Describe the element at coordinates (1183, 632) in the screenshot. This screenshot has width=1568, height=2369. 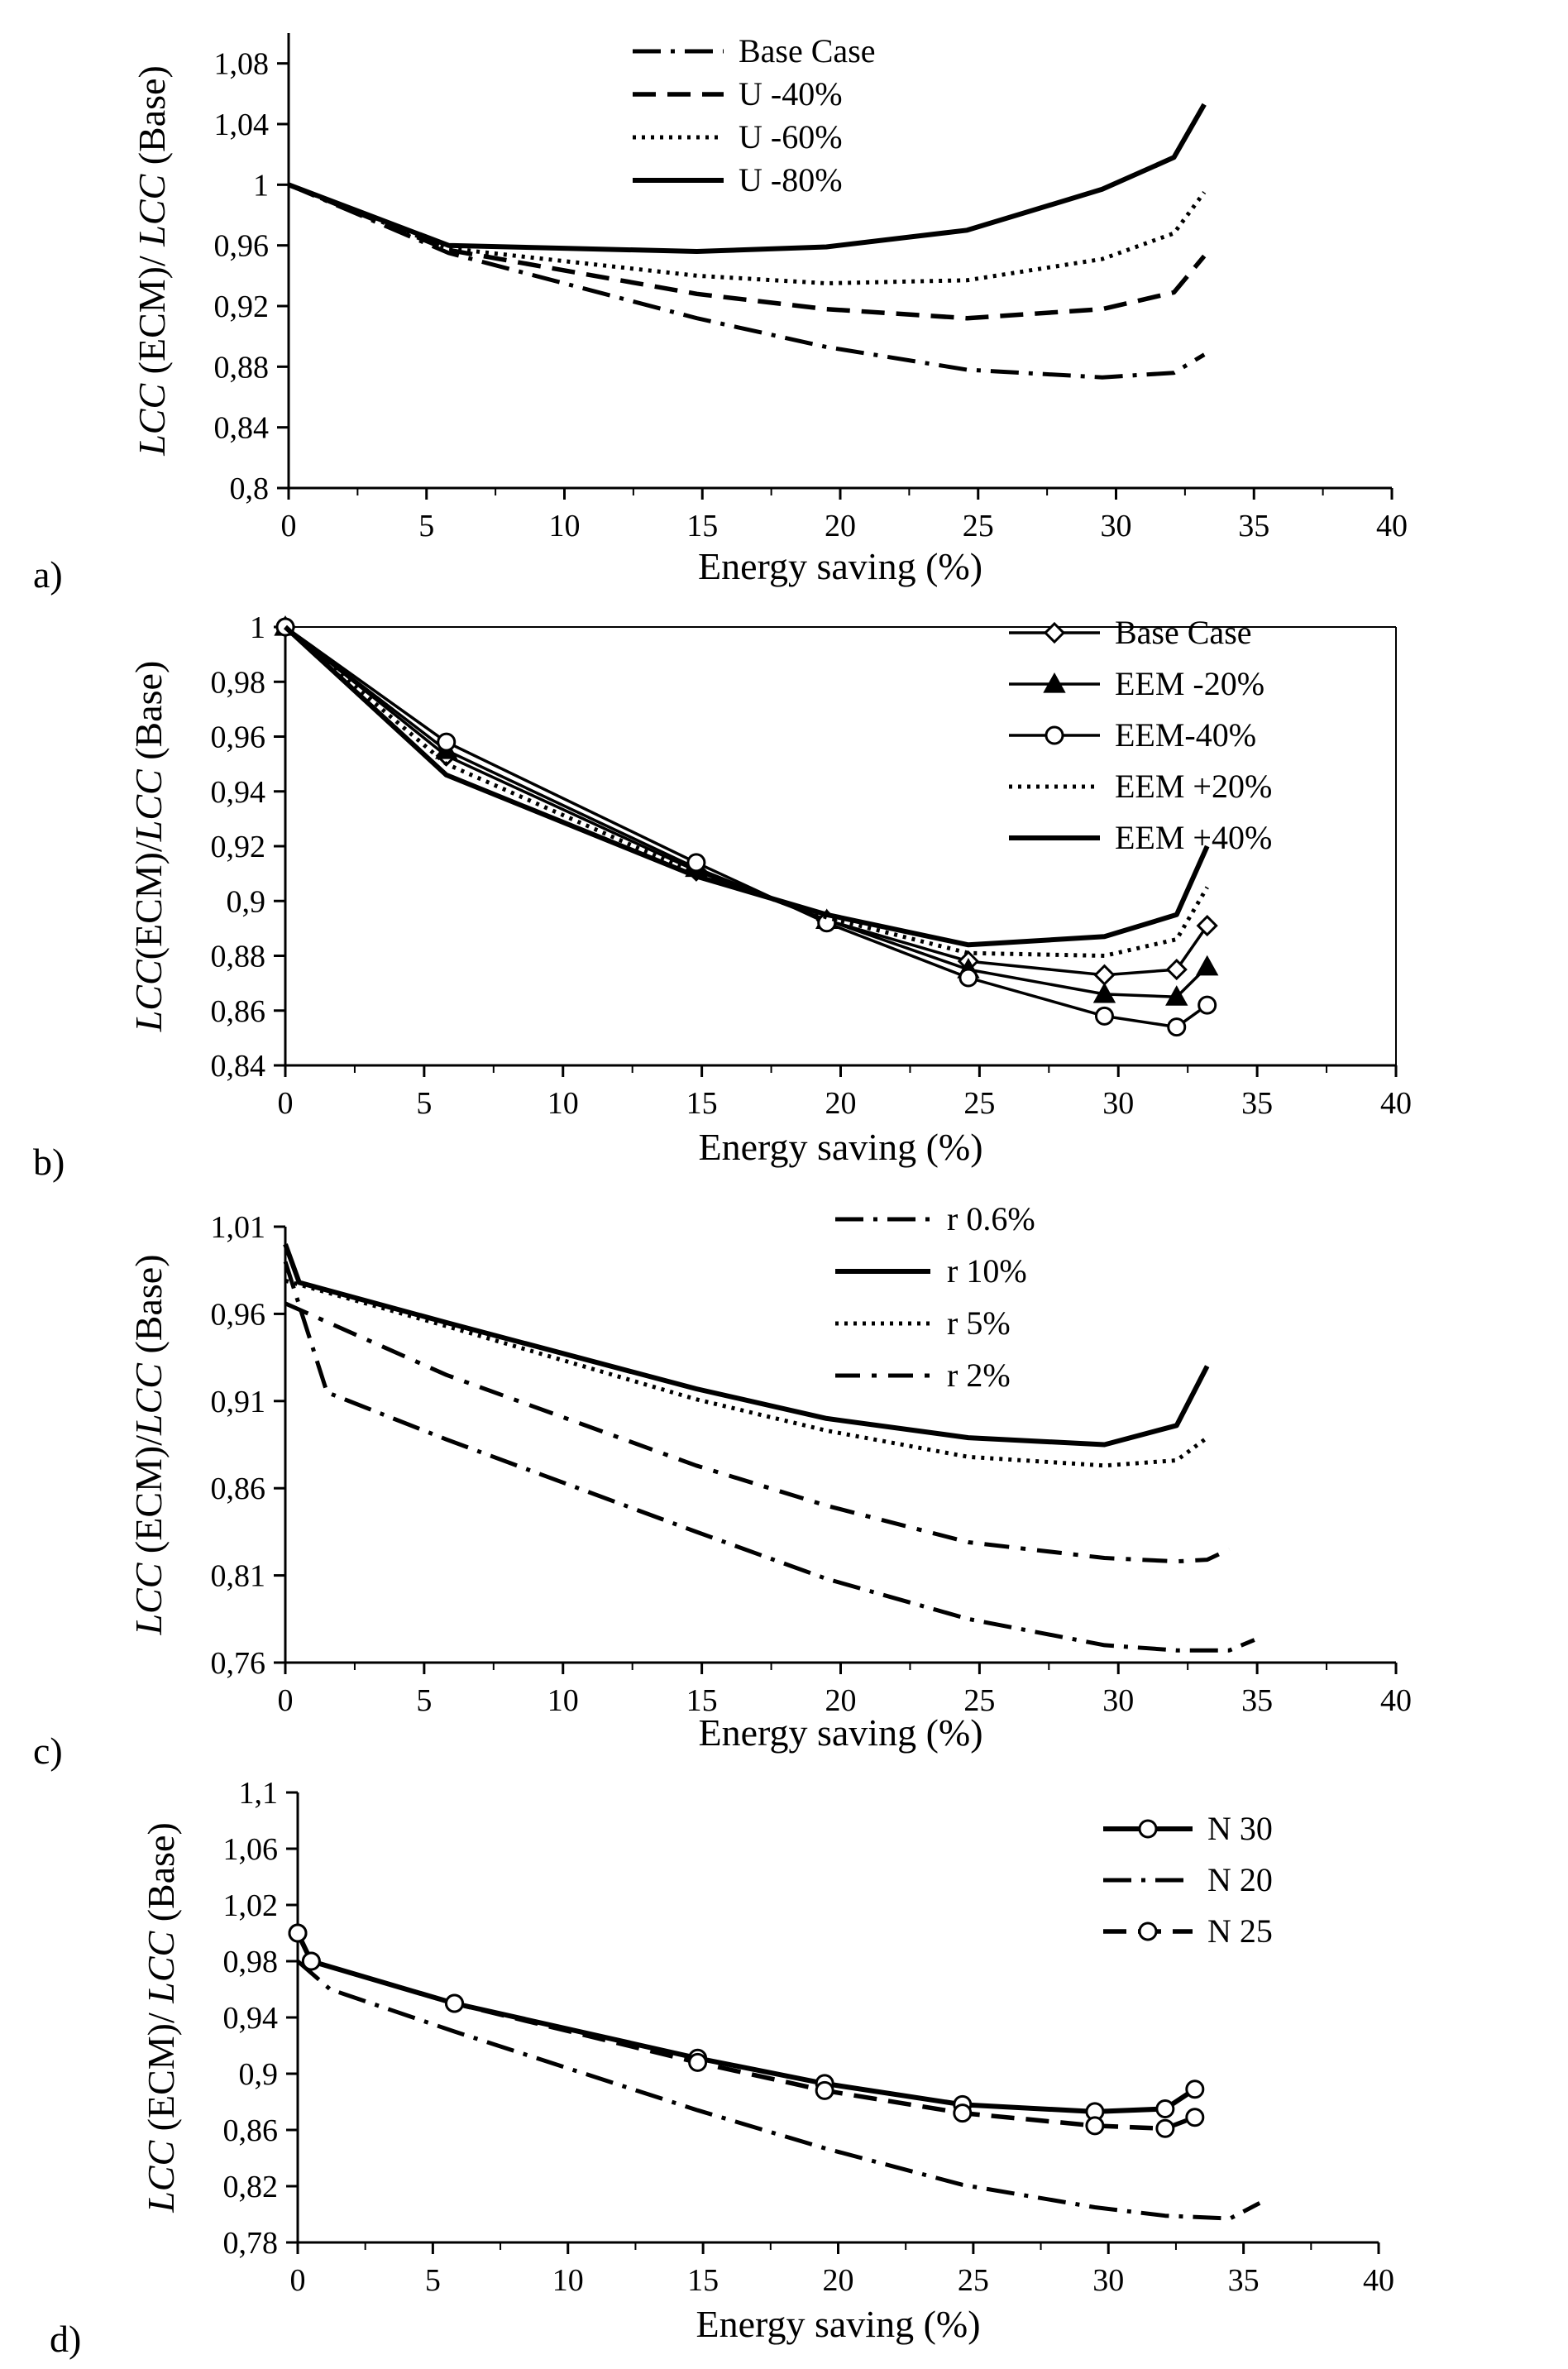
I see `legend-label: Base Case` at that location.